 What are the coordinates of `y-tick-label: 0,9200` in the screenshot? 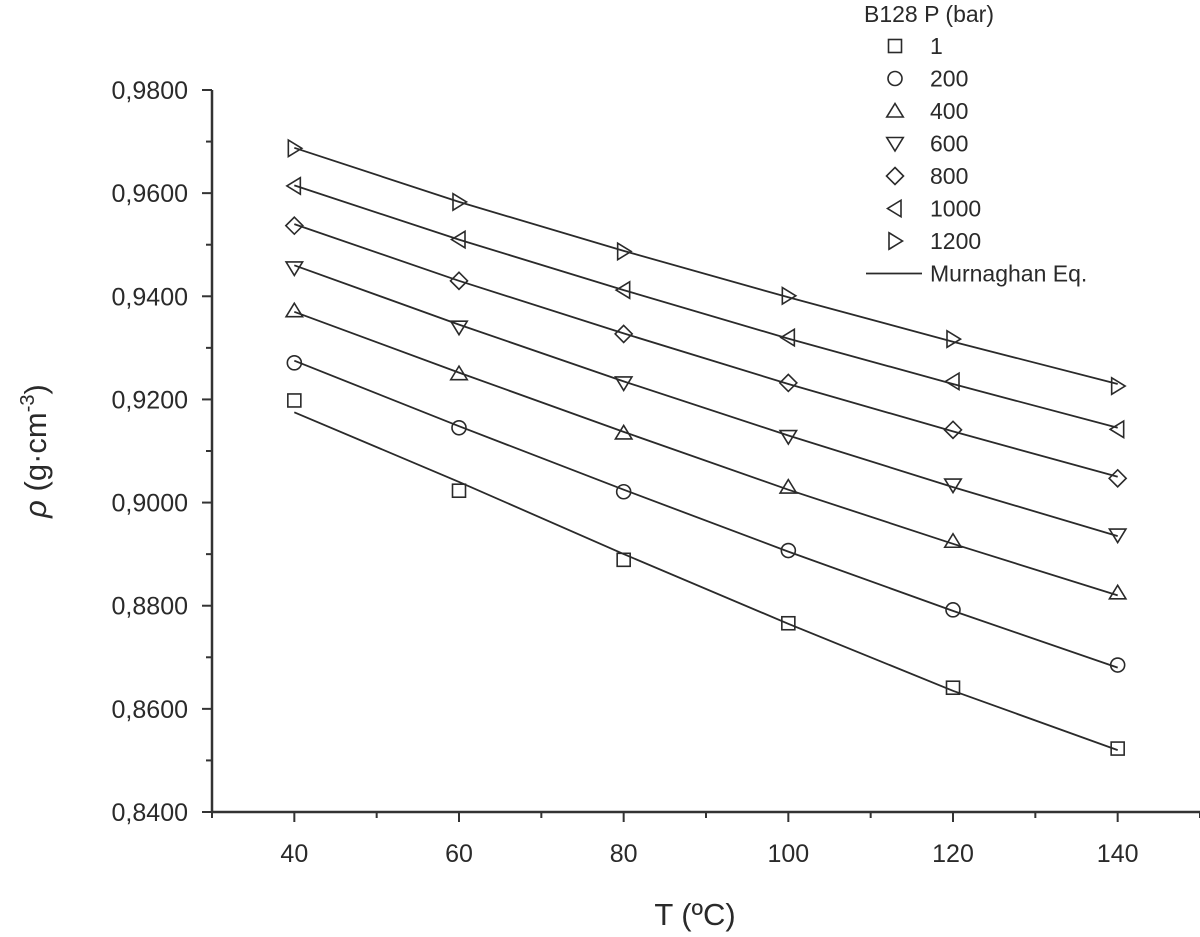 It's located at (150, 400).